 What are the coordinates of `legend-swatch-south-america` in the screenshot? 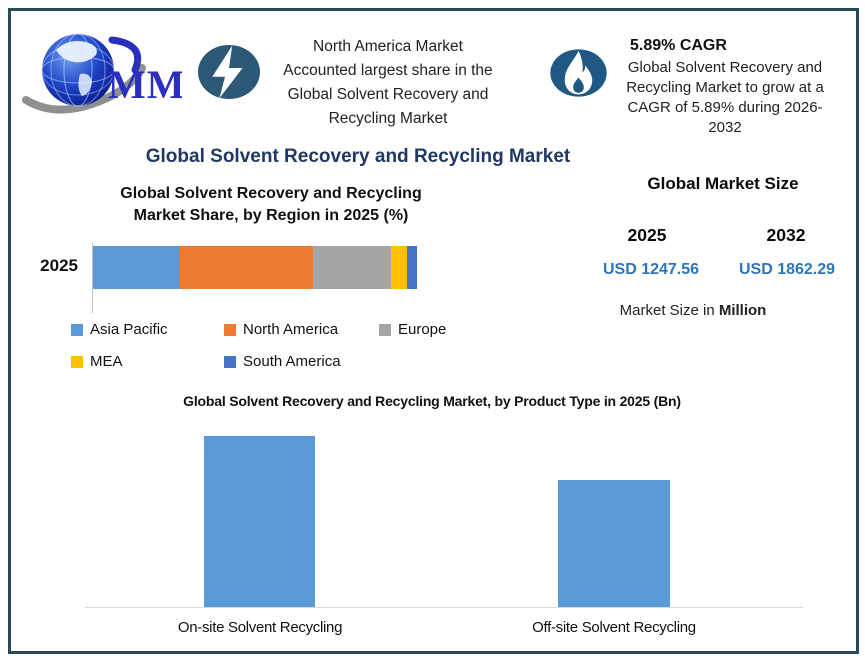 It's located at (230, 361).